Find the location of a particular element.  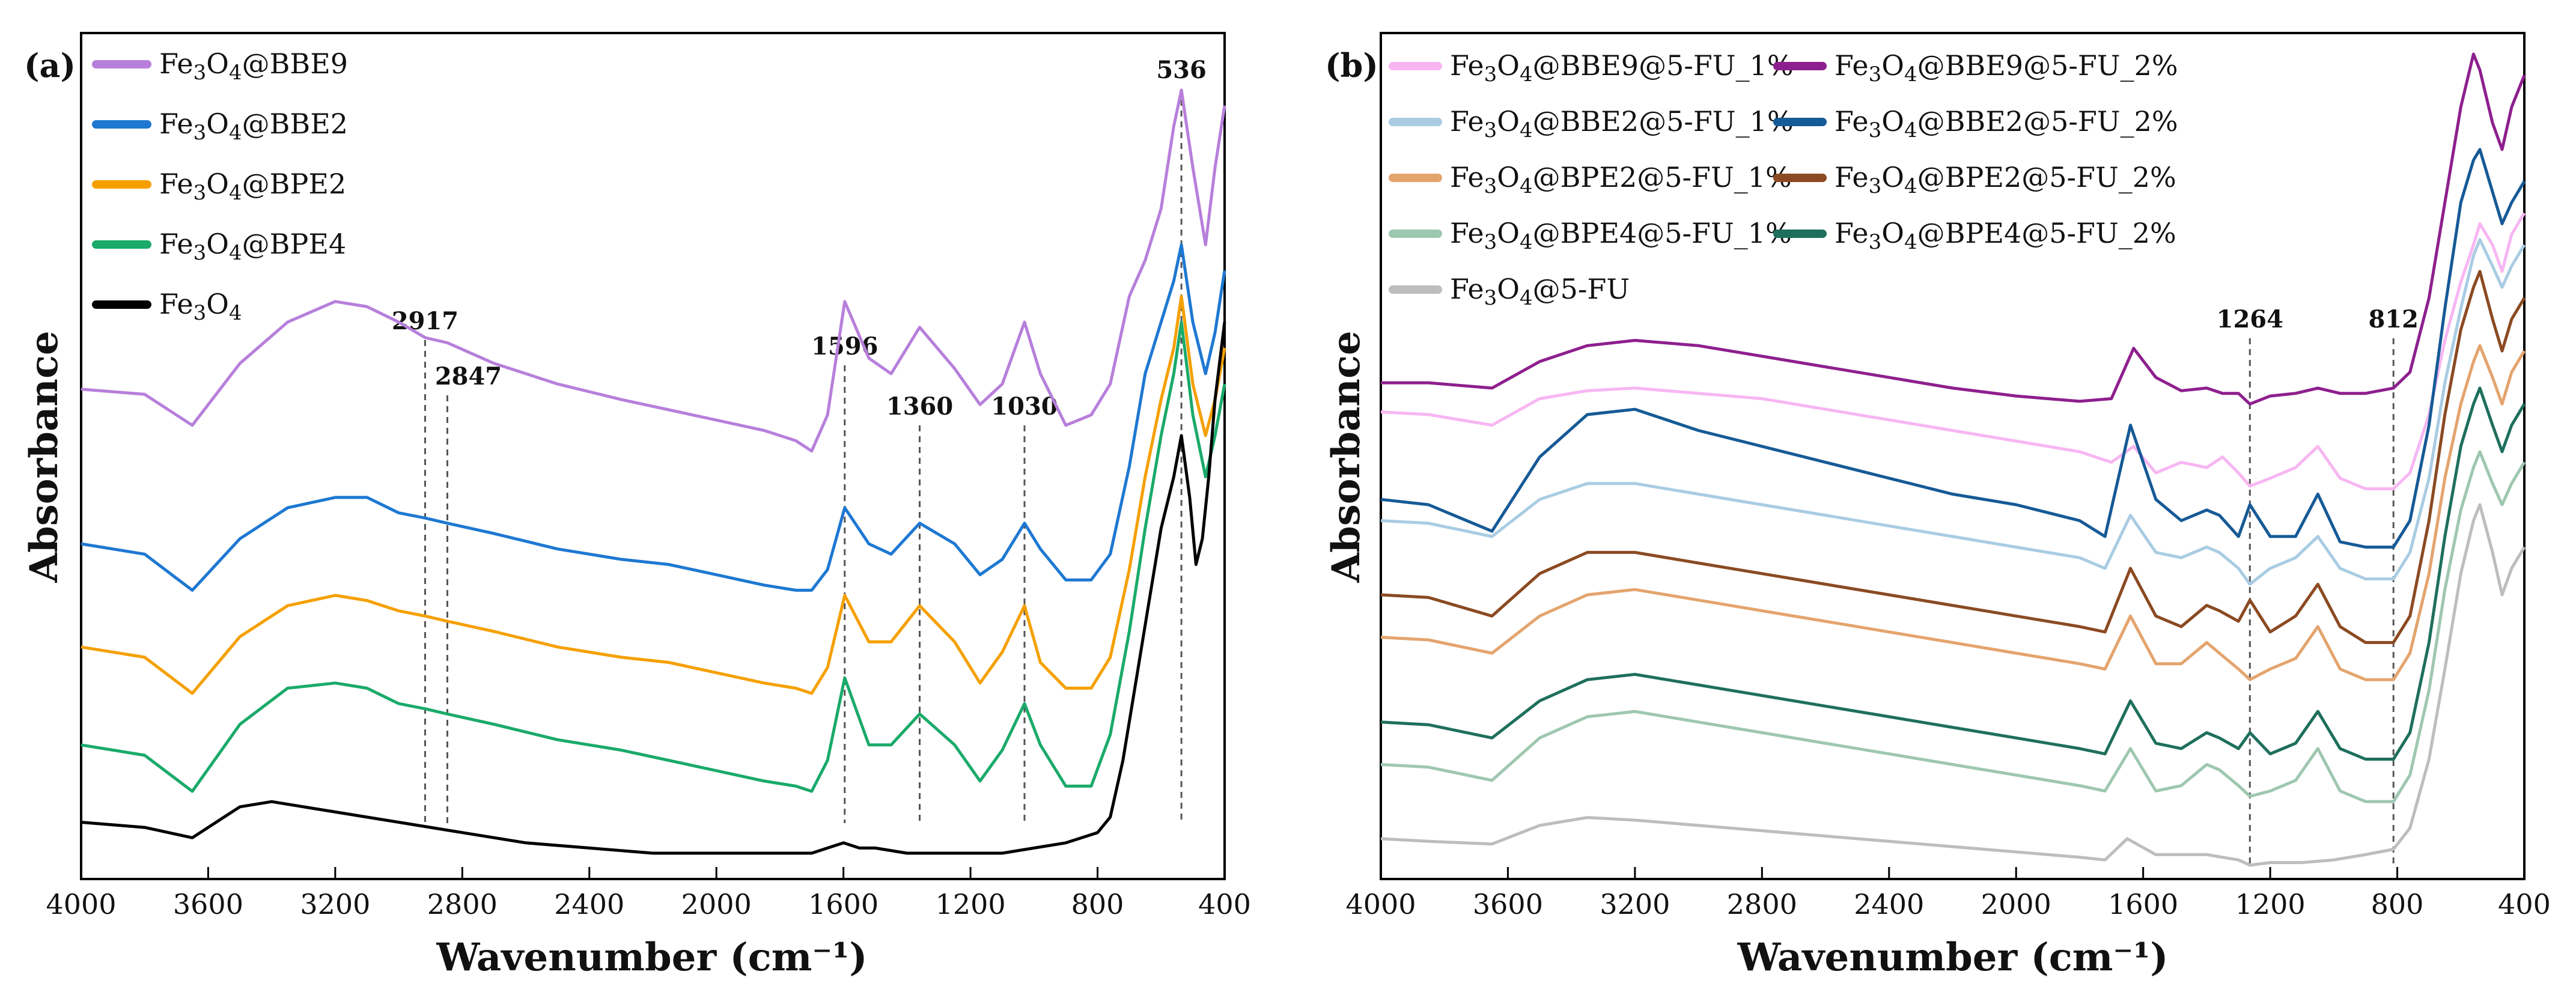

peak-label: 1030 is located at coordinates (1024, 406).